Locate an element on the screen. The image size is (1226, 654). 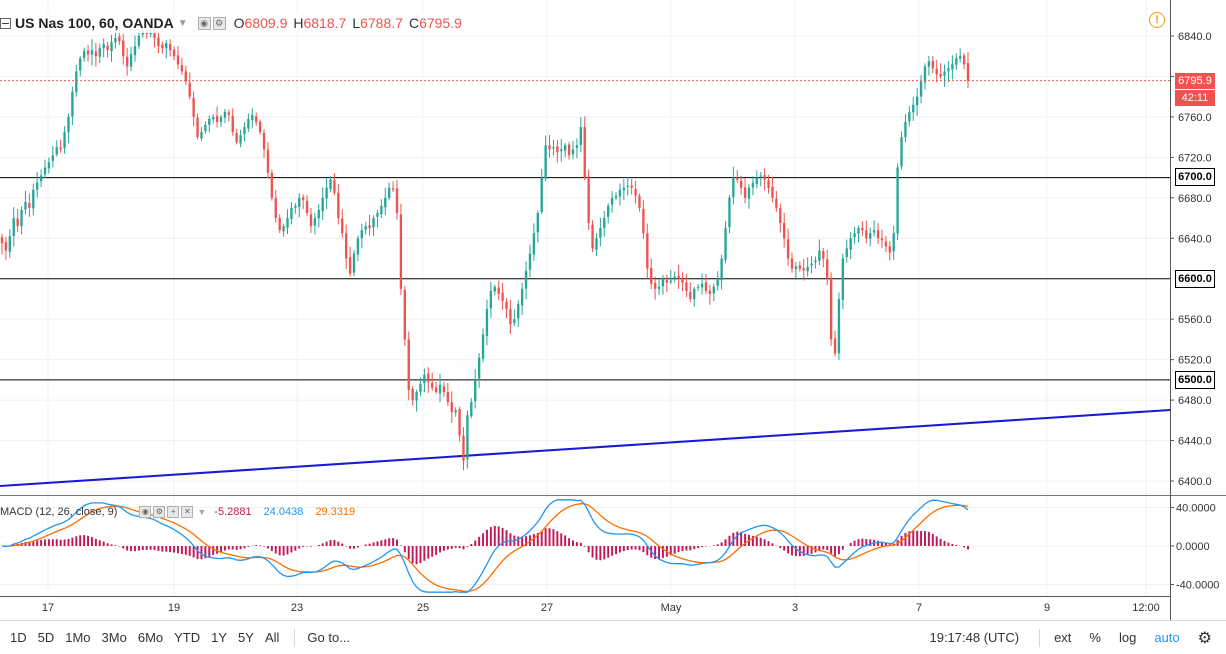
symbol-title: US Nas 100, 60, OANDA is located at coordinates (94, 23).